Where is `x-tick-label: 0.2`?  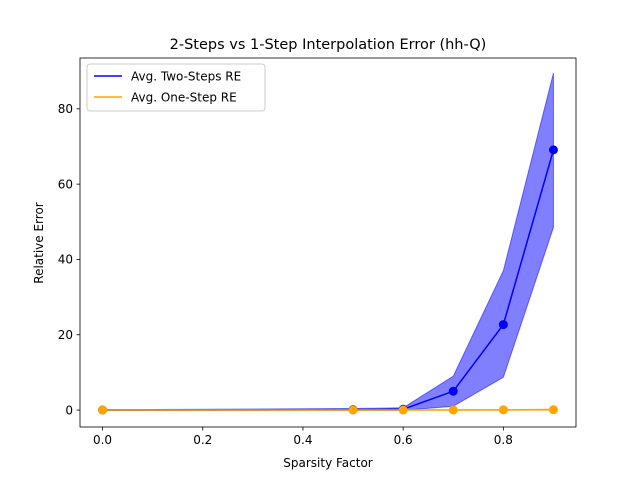 x-tick-label: 0.2 is located at coordinates (202, 440).